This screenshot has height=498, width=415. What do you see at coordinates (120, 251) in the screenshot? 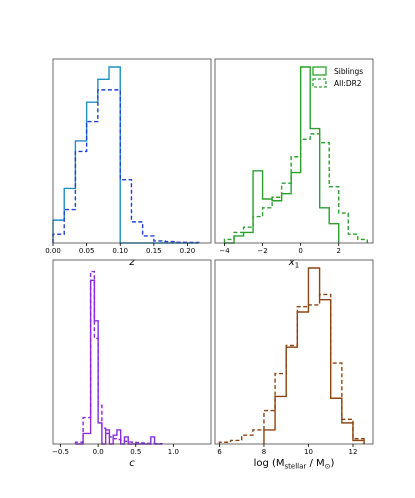
I see `x-tick-label: 0.10` at bounding box center [120, 251].